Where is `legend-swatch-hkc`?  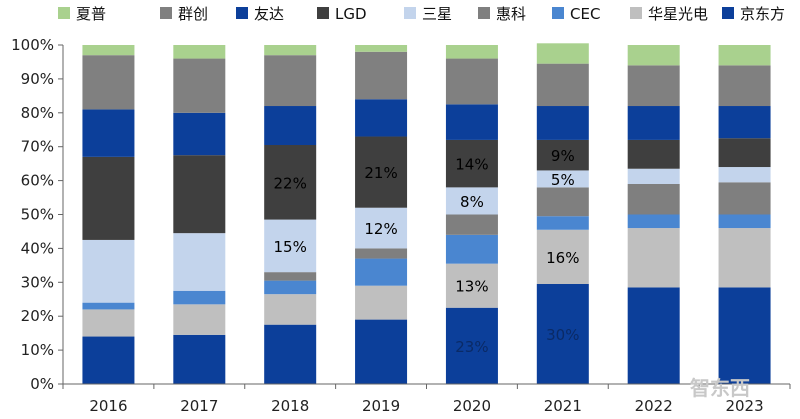 legend-swatch-hkc is located at coordinates (484, 13).